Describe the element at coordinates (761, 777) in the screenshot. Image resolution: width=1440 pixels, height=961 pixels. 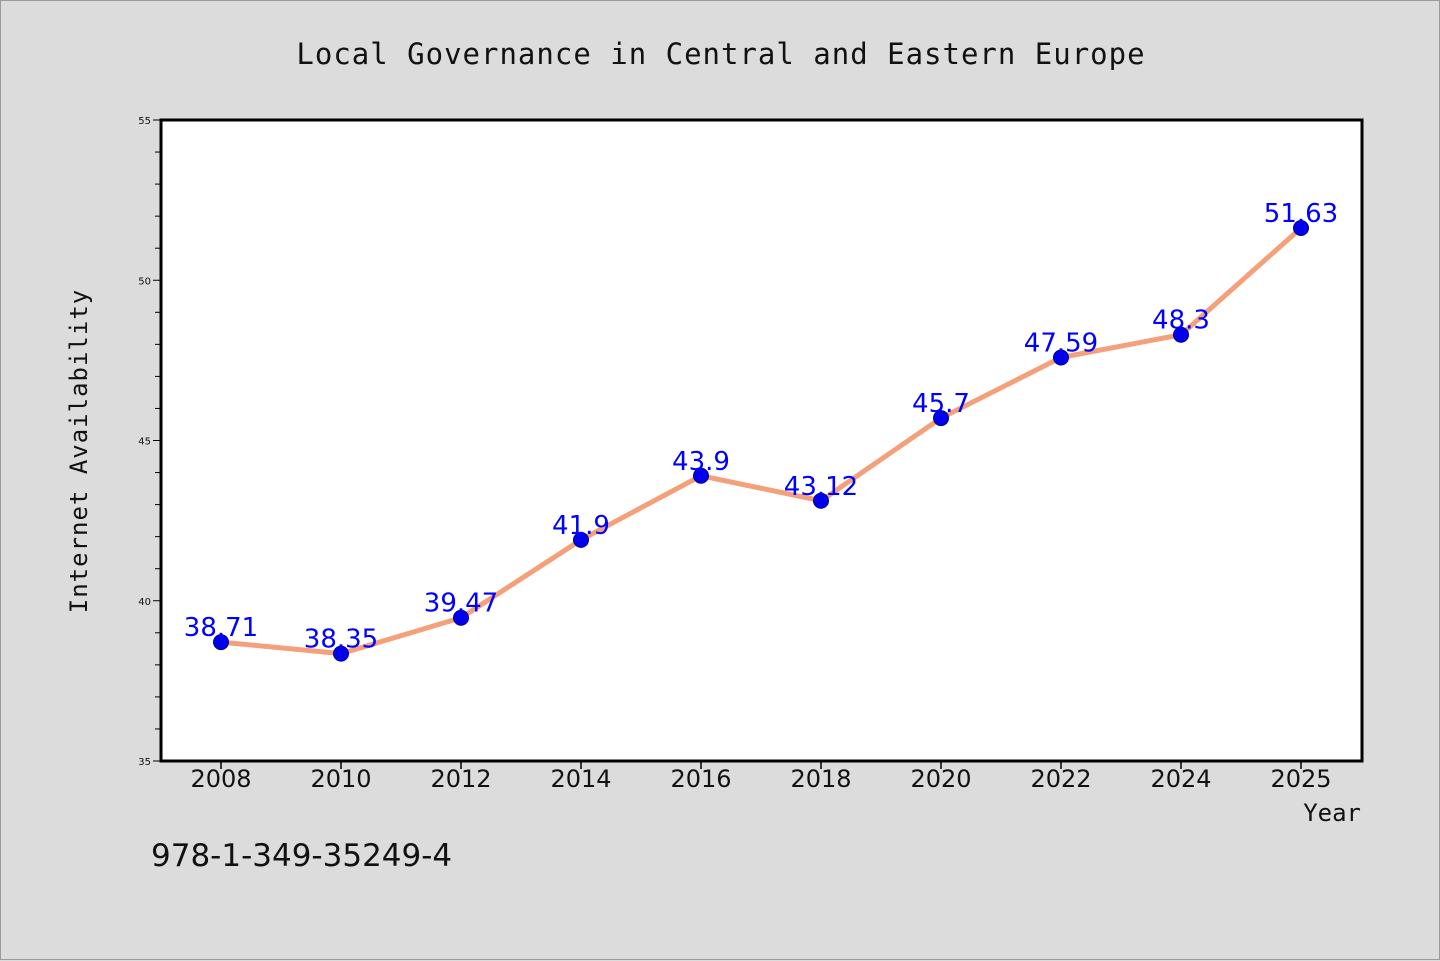
I see `x-axis: 2008 2010 2012 2014 2016 2018 2020 2022 2024 2025` at that location.